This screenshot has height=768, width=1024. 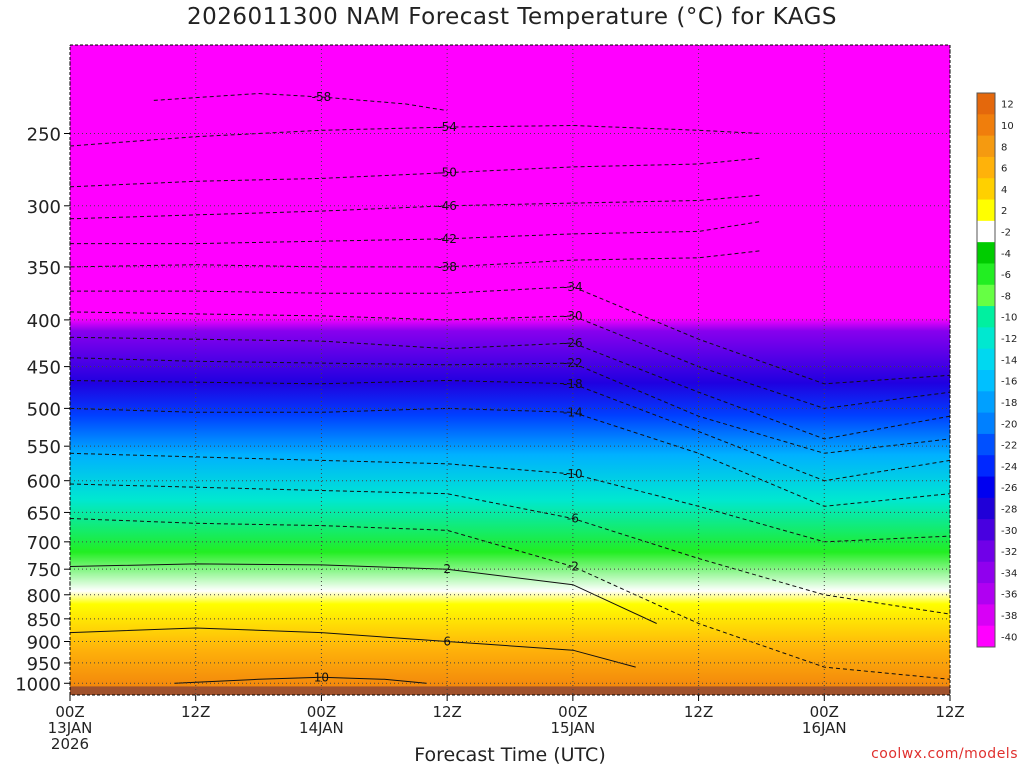 I want to click on y-tick-label: 750, so click(x=44, y=570).